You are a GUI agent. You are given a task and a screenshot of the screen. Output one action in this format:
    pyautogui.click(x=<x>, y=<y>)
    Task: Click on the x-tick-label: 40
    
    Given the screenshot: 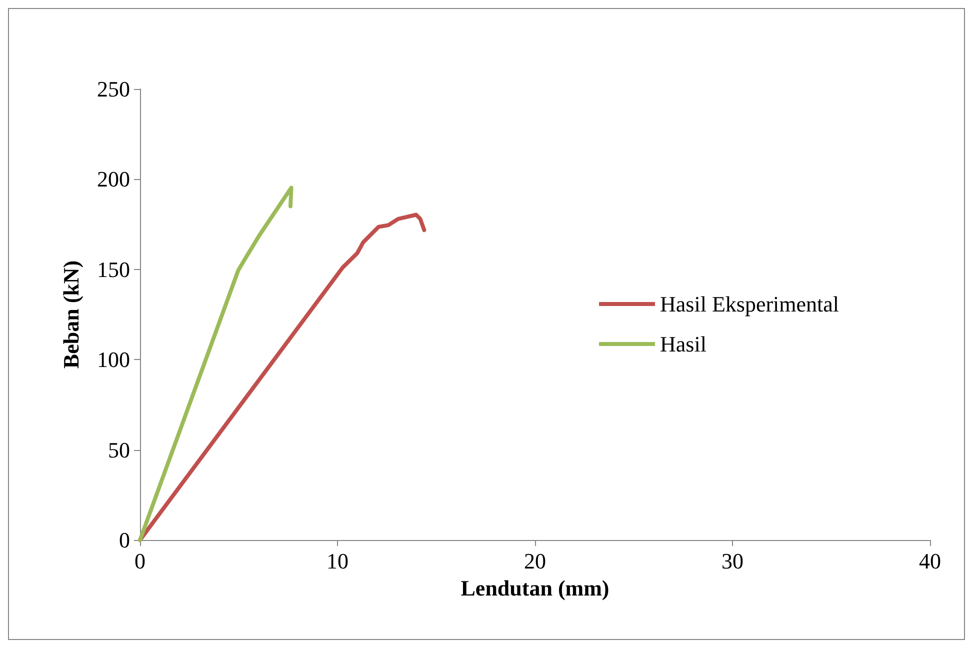 What is the action you would take?
    pyautogui.click(x=930, y=561)
    